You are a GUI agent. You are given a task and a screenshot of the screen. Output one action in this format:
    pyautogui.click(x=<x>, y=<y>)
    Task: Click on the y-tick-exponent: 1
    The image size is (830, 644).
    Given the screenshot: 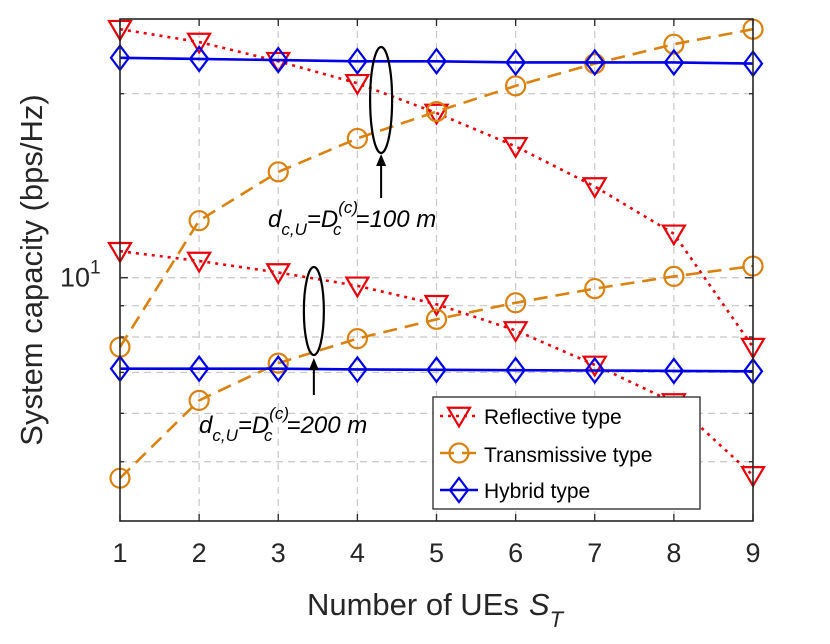 What is the action you would take?
    pyautogui.click(x=95, y=268)
    